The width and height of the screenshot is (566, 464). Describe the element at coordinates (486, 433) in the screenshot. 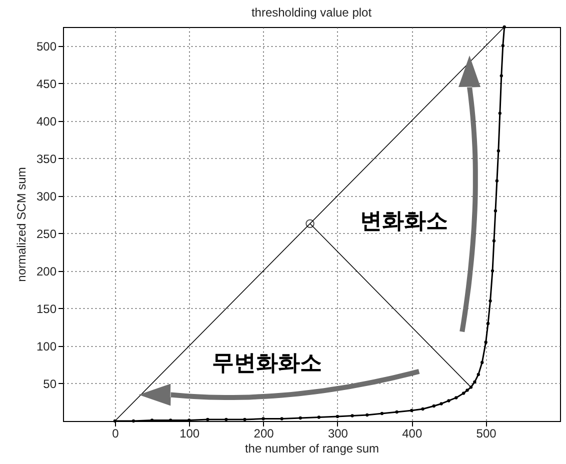

I see `x-tick-label: 500` at that location.